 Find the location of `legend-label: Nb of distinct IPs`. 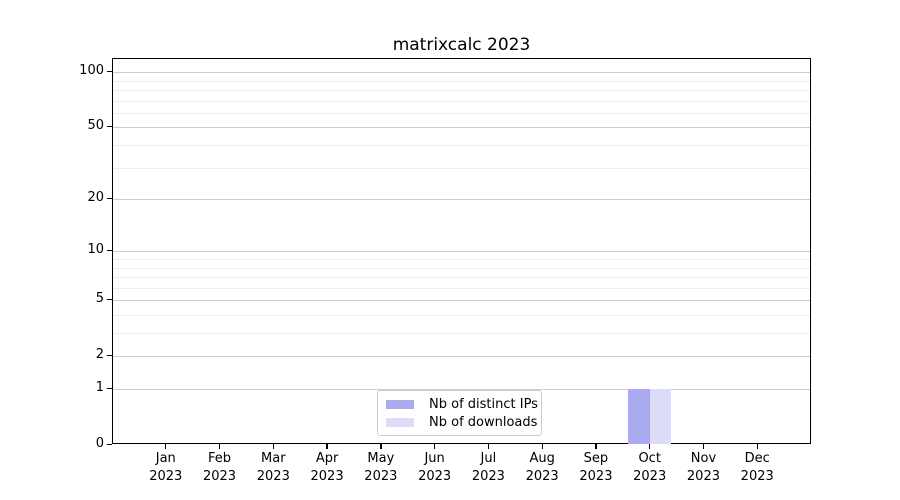

legend-label: Nb of distinct IPs is located at coordinates (483, 404).